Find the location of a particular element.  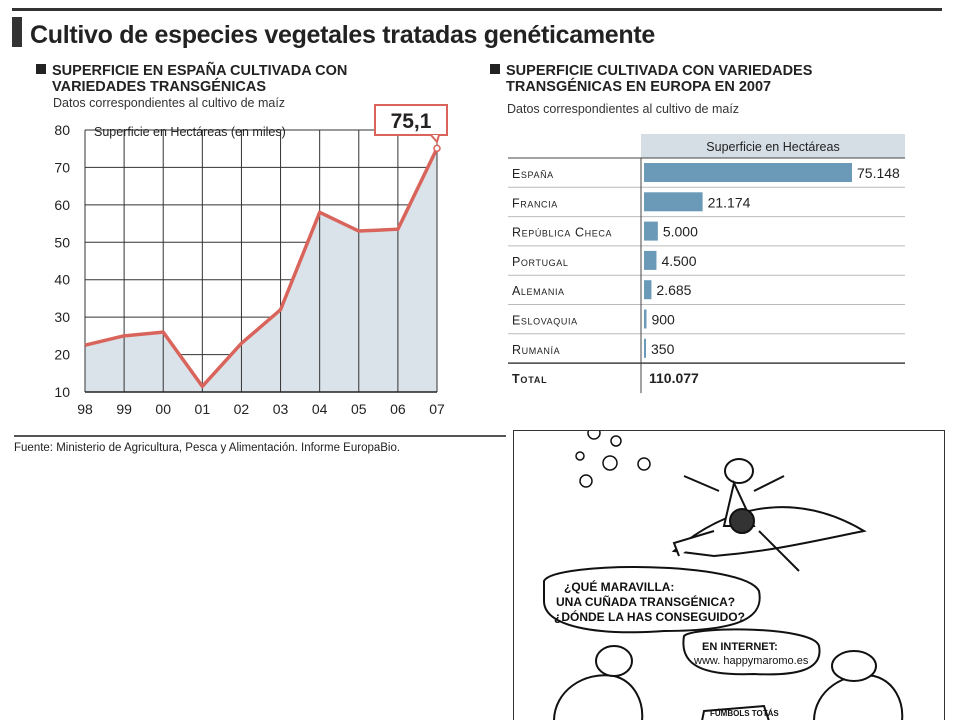

bar-value-label: 75.148 is located at coordinates (878, 173).